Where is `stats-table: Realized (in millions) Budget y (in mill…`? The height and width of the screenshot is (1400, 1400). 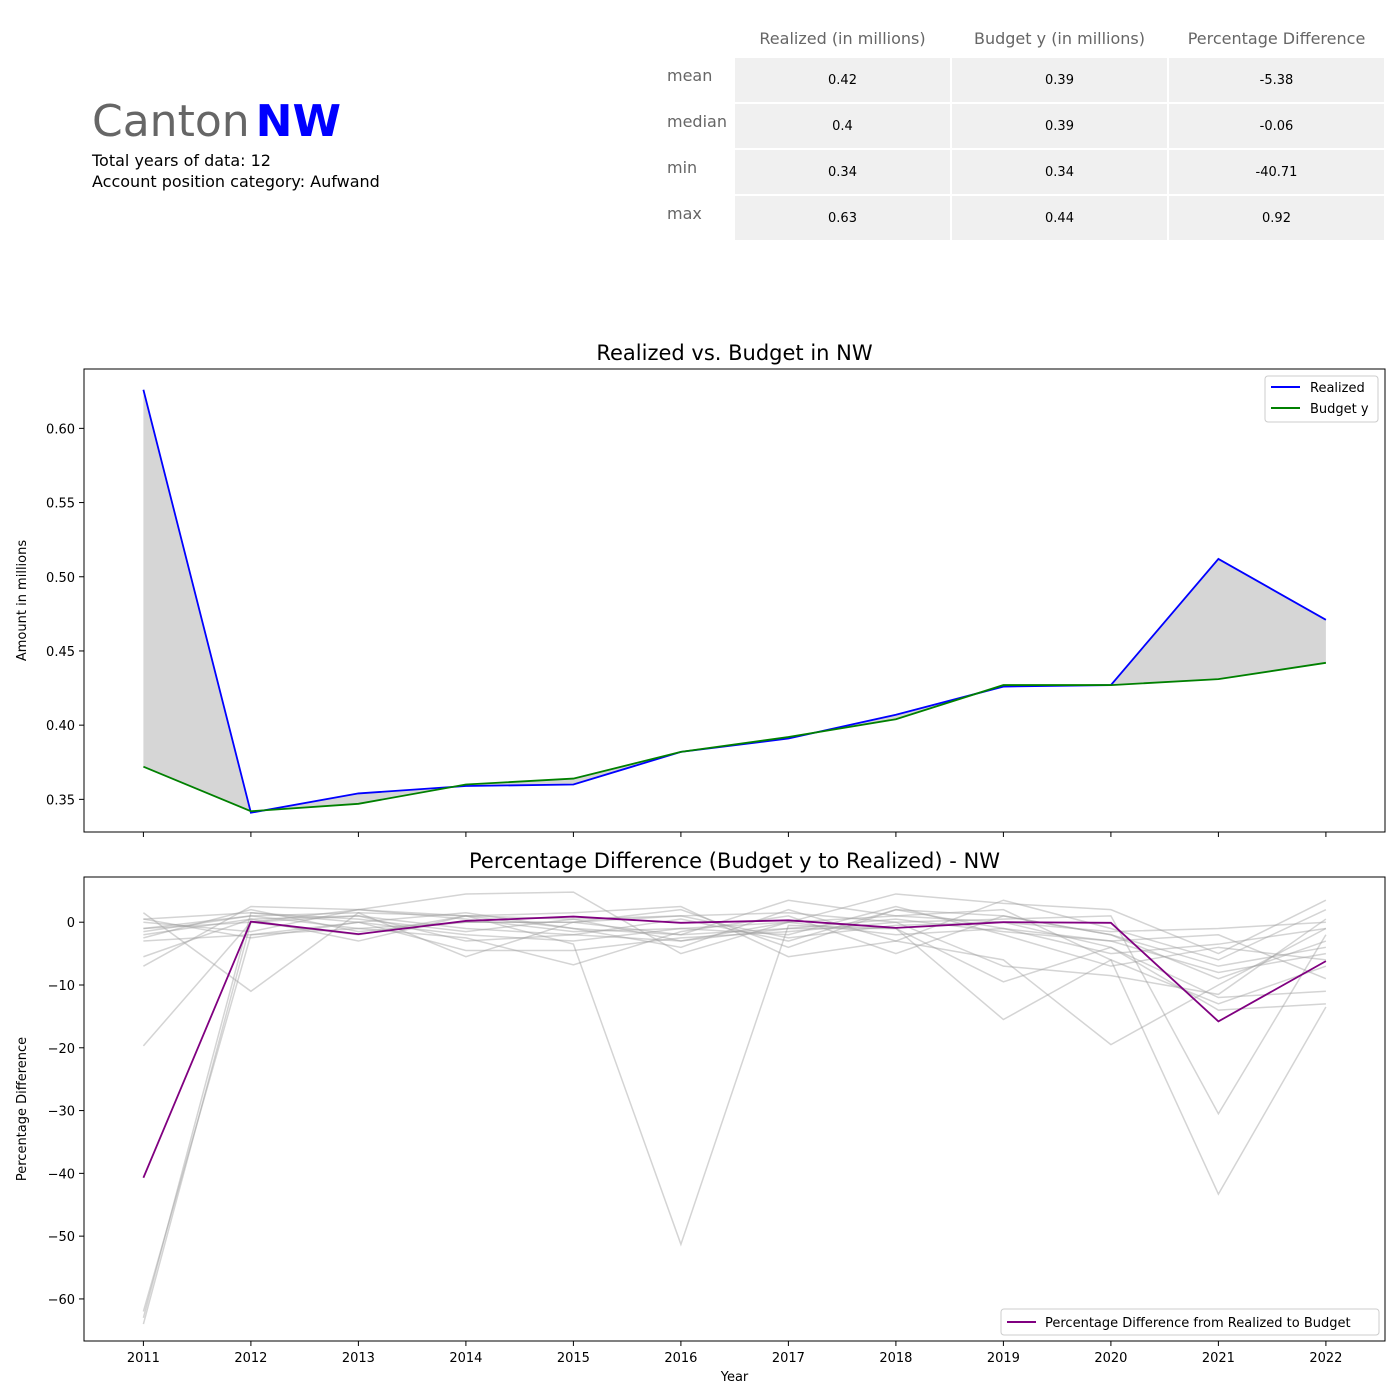 stats-table: Realized (in millions) Budget y (in mill… is located at coordinates (1023, 130).